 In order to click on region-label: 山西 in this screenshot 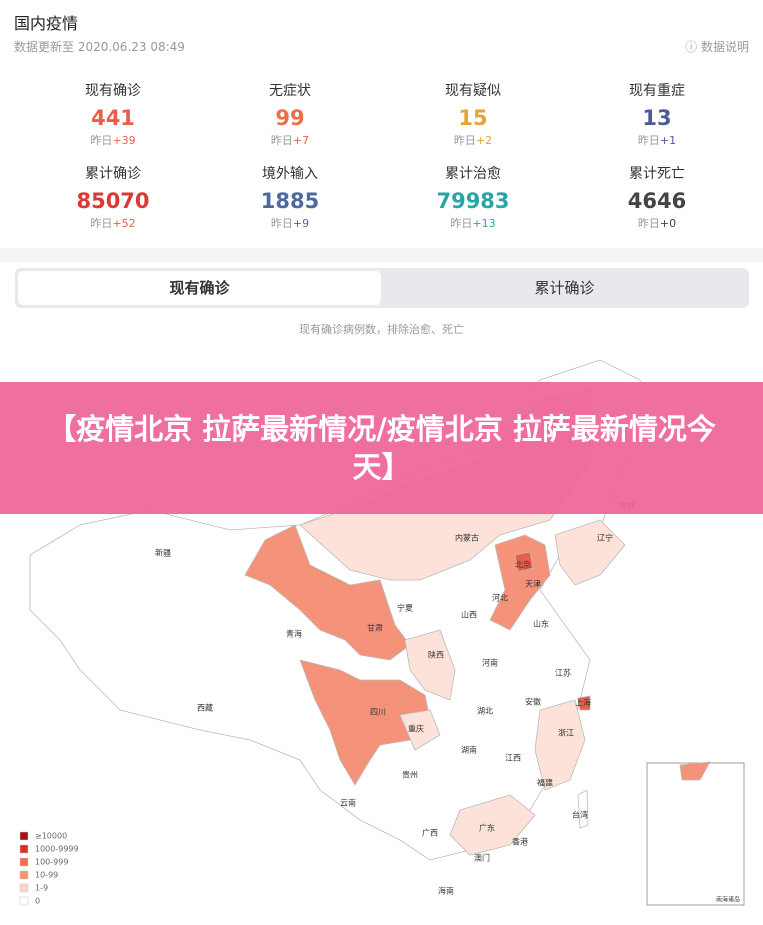, I will do `click(469, 615)`.